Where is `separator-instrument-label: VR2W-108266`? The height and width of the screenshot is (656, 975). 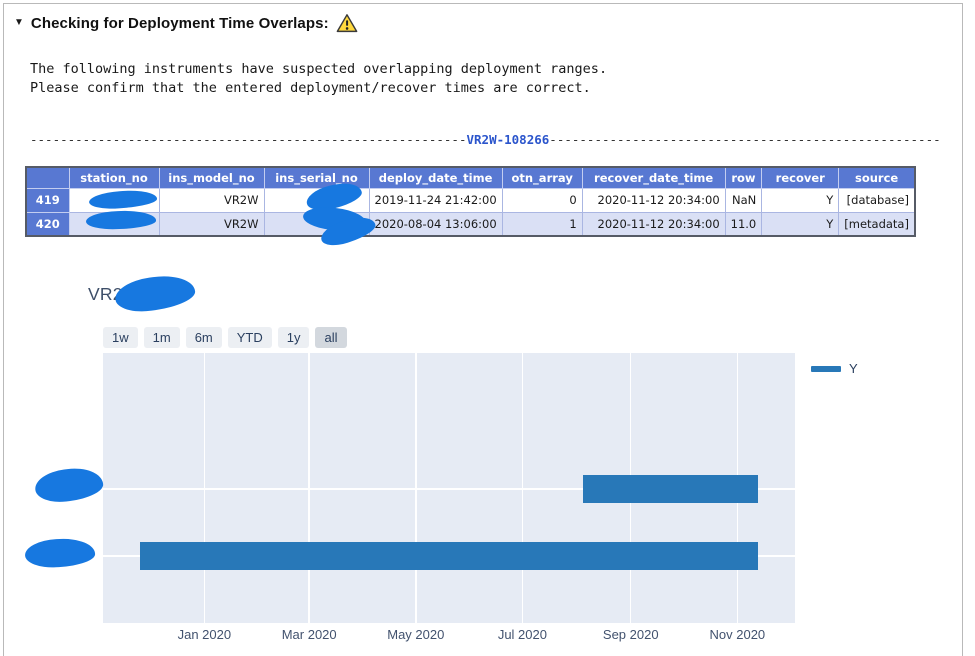
separator-instrument-label: VR2W-108266 is located at coordinates (508, 139).